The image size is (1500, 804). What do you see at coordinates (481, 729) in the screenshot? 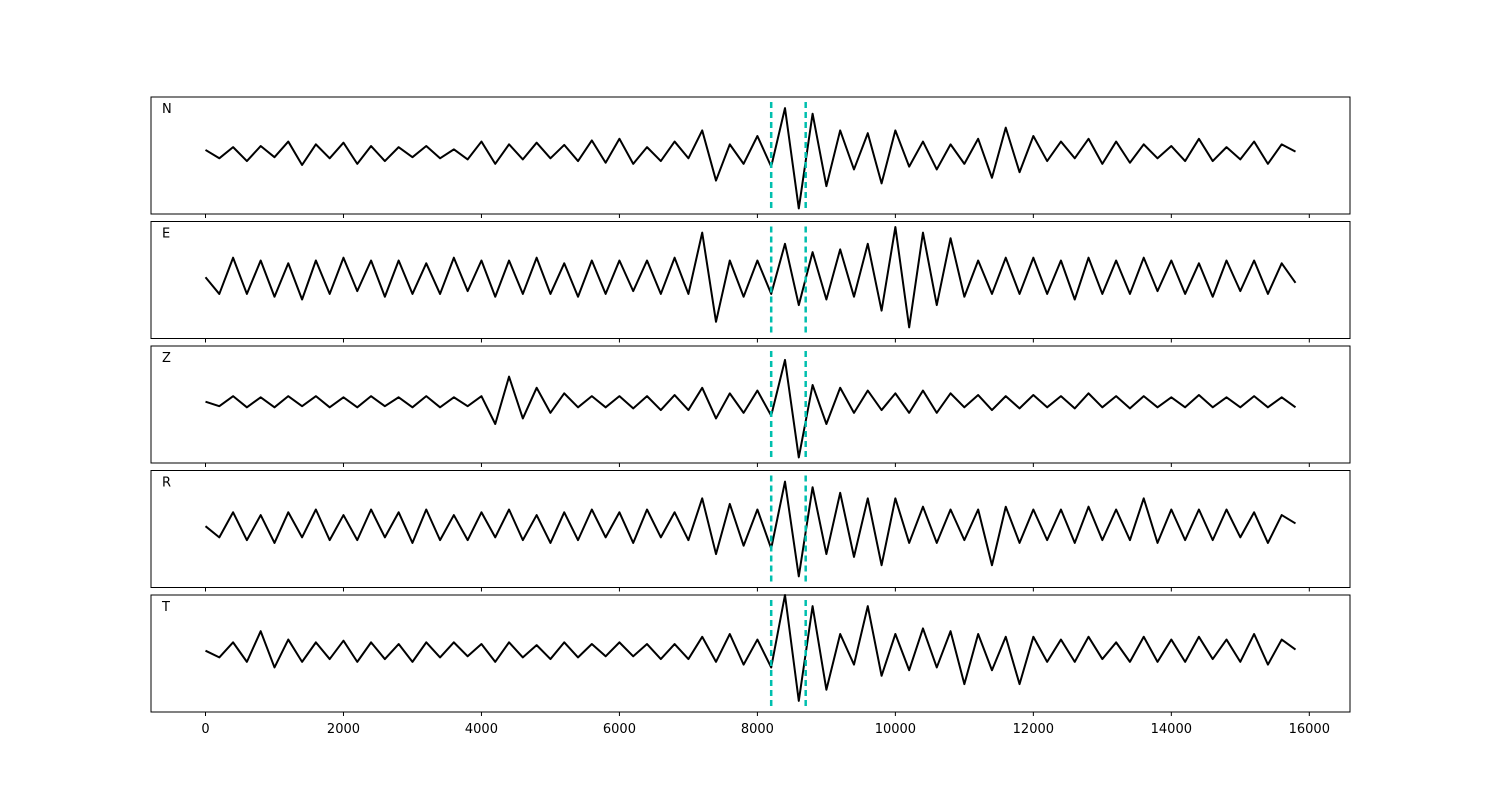
I see `x-tick-label: 4000` at bounding box center [481, 729].